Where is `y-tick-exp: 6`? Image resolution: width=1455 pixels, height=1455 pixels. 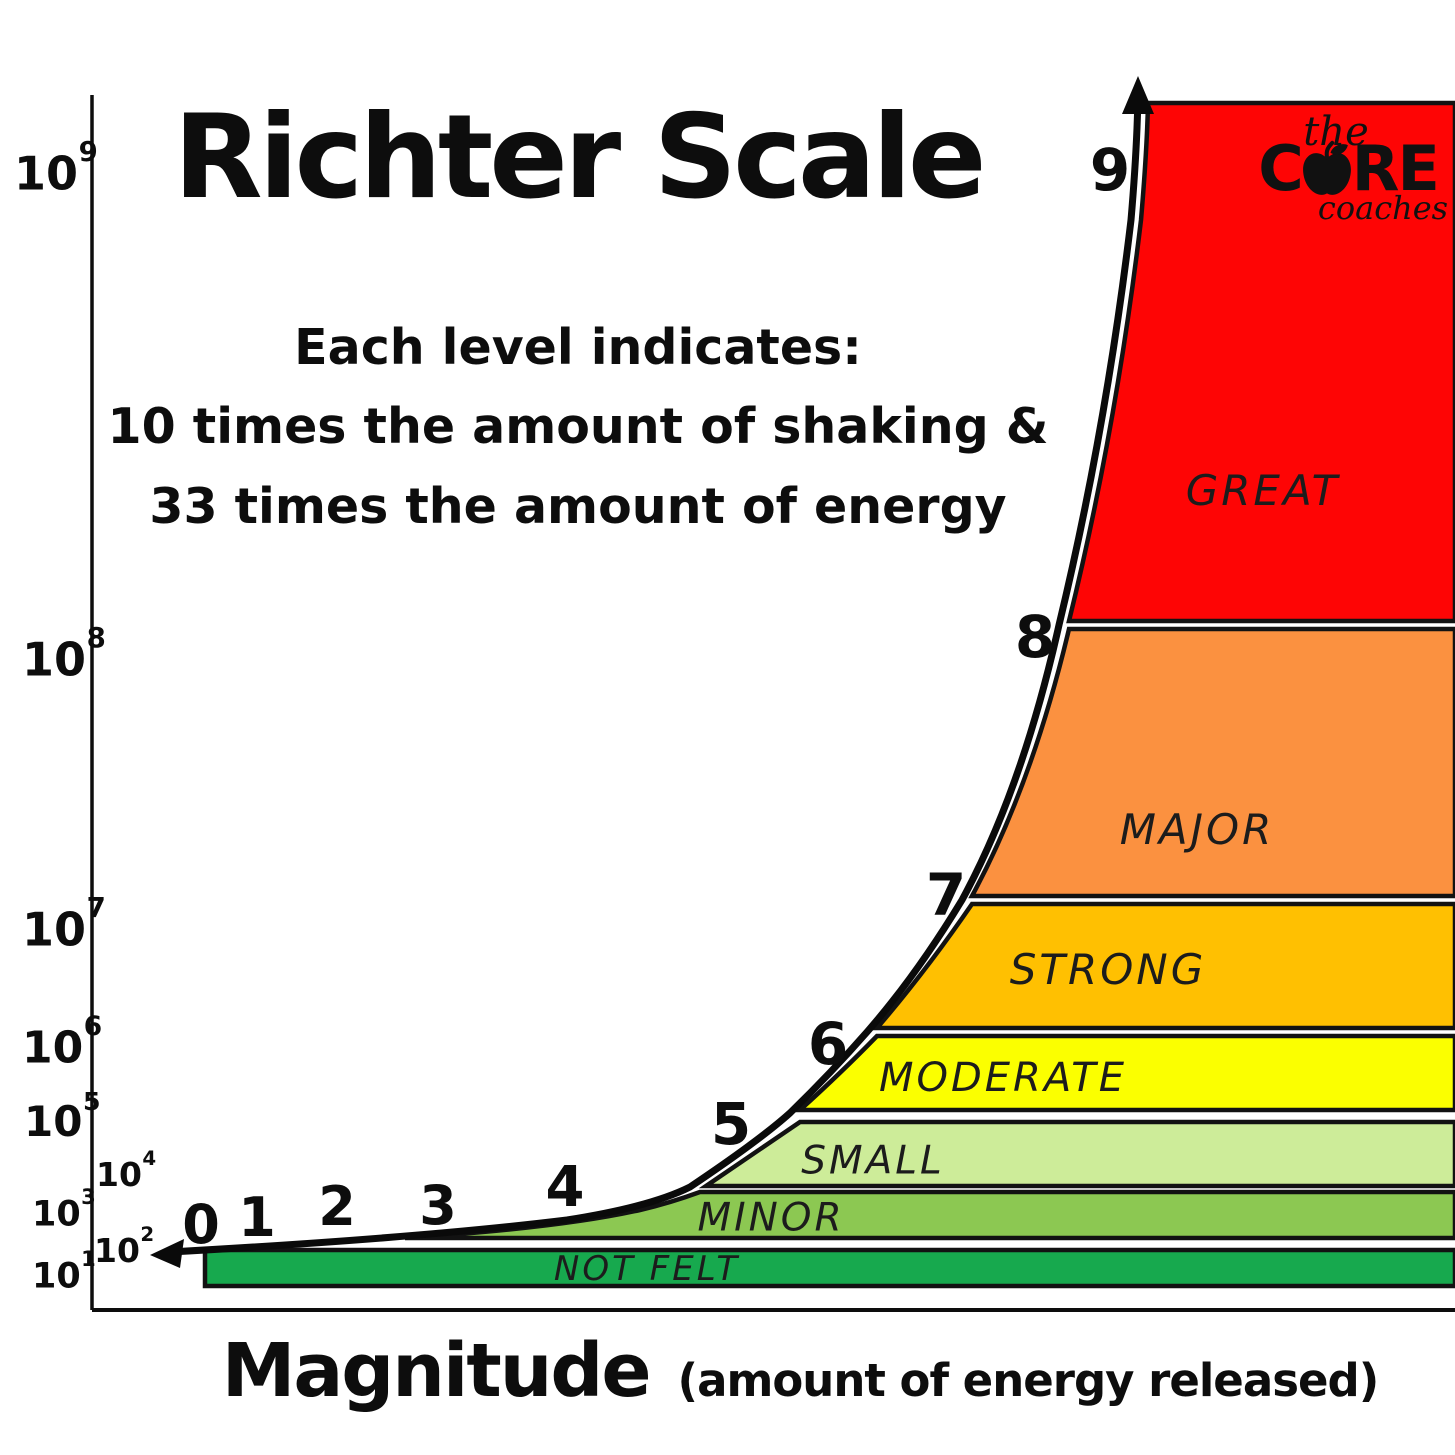 y-tick-exp: 6 is located at coordinates (93, 1027).